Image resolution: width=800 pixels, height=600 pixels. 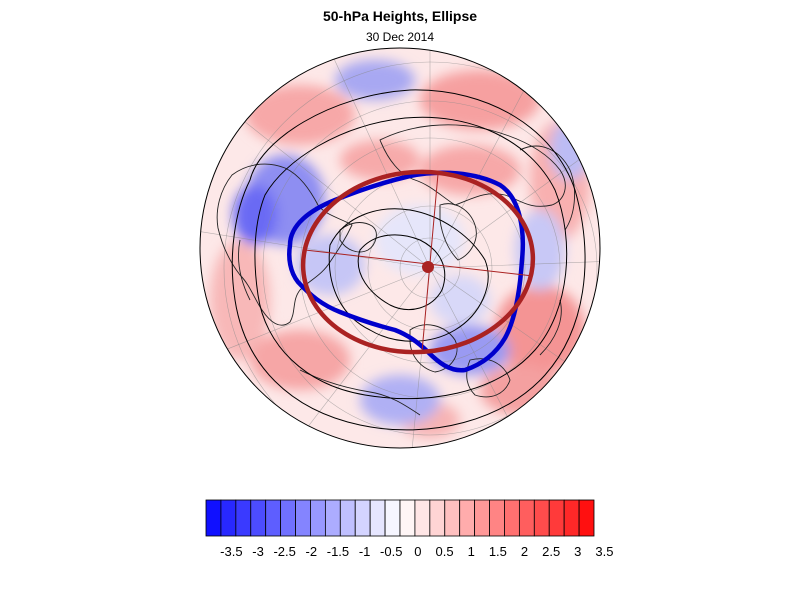 What do you see at coordinates (428, 267) in the screenshot?
I see `ellipse-center-marker` at bounding box center [428, 267].